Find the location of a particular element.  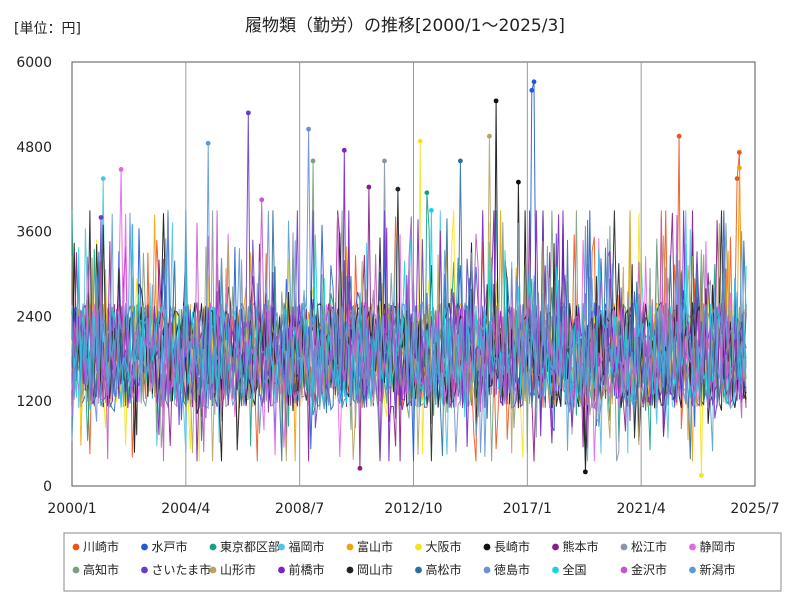

legend-label: 高松市 is located at coordinates (444, 569).